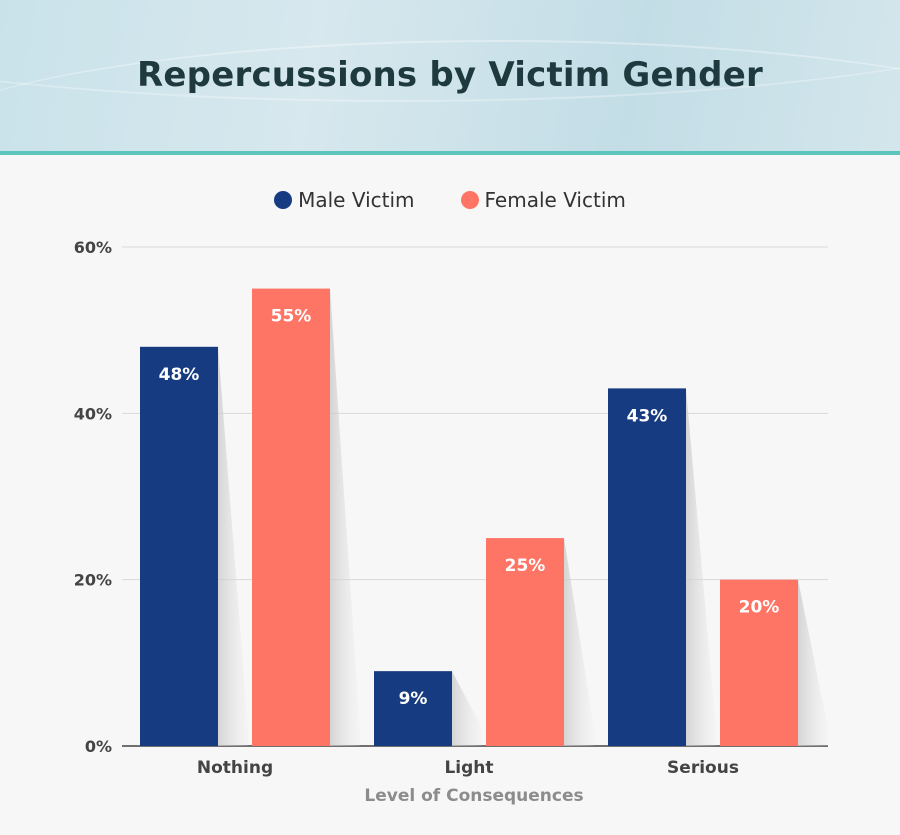 This screenshot has height=835, width=900. I want to click on x-tick-label: Nothing, so click(235, 768).